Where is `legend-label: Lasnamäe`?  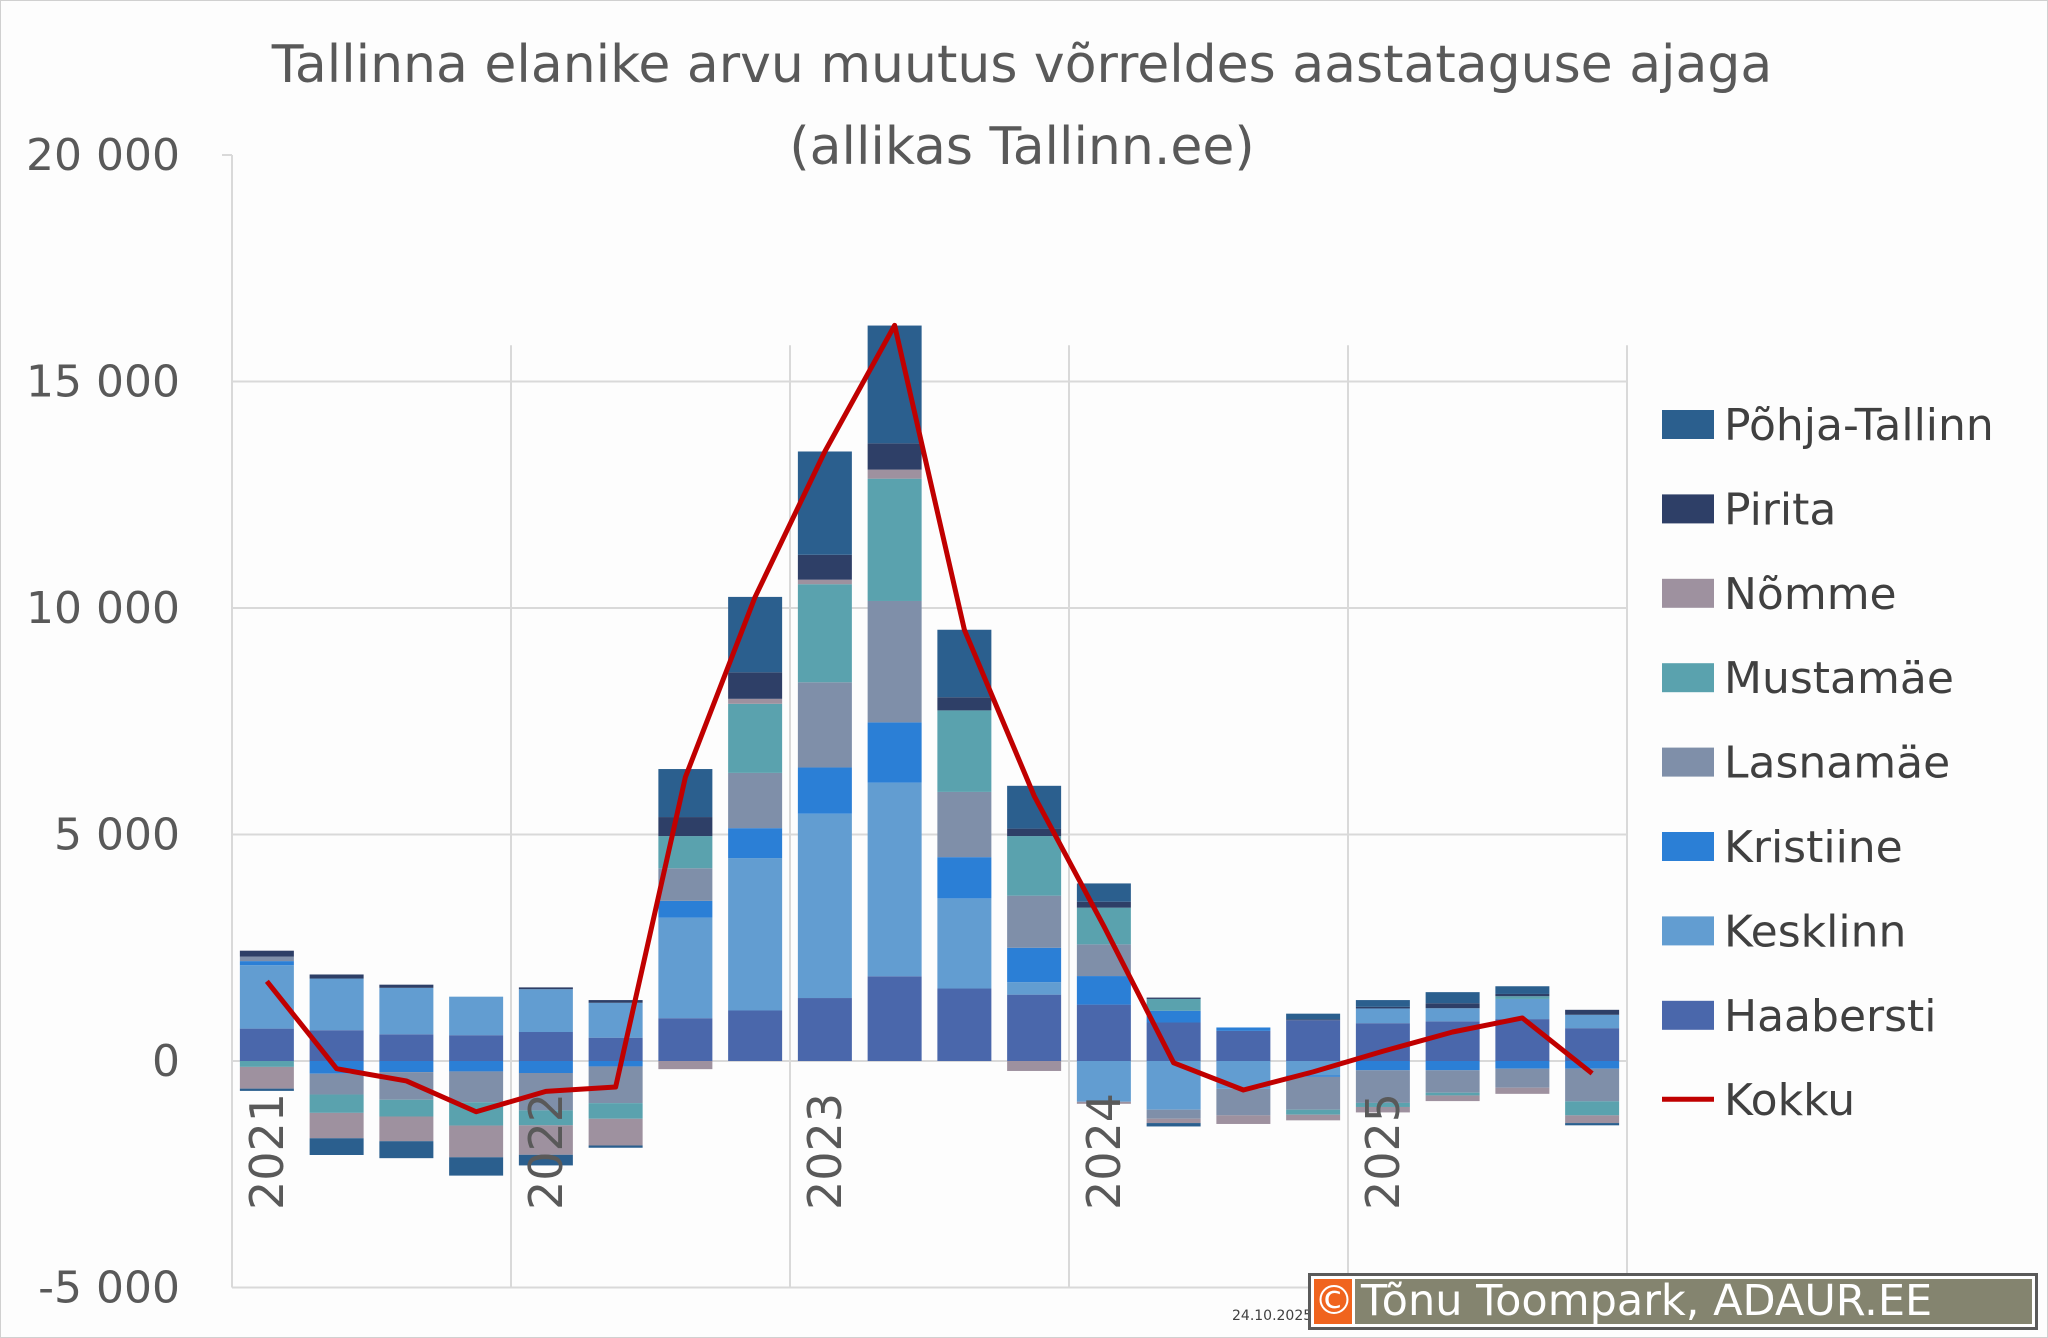
legend-label: Lasnamäe is located at coordinates (1837, 763).